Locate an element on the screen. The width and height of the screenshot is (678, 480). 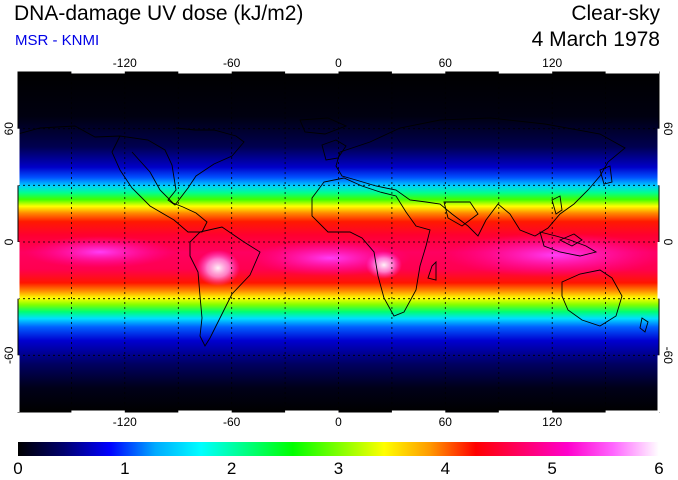
date-label: 4 March 1978 is located at coordinates (595, 39).